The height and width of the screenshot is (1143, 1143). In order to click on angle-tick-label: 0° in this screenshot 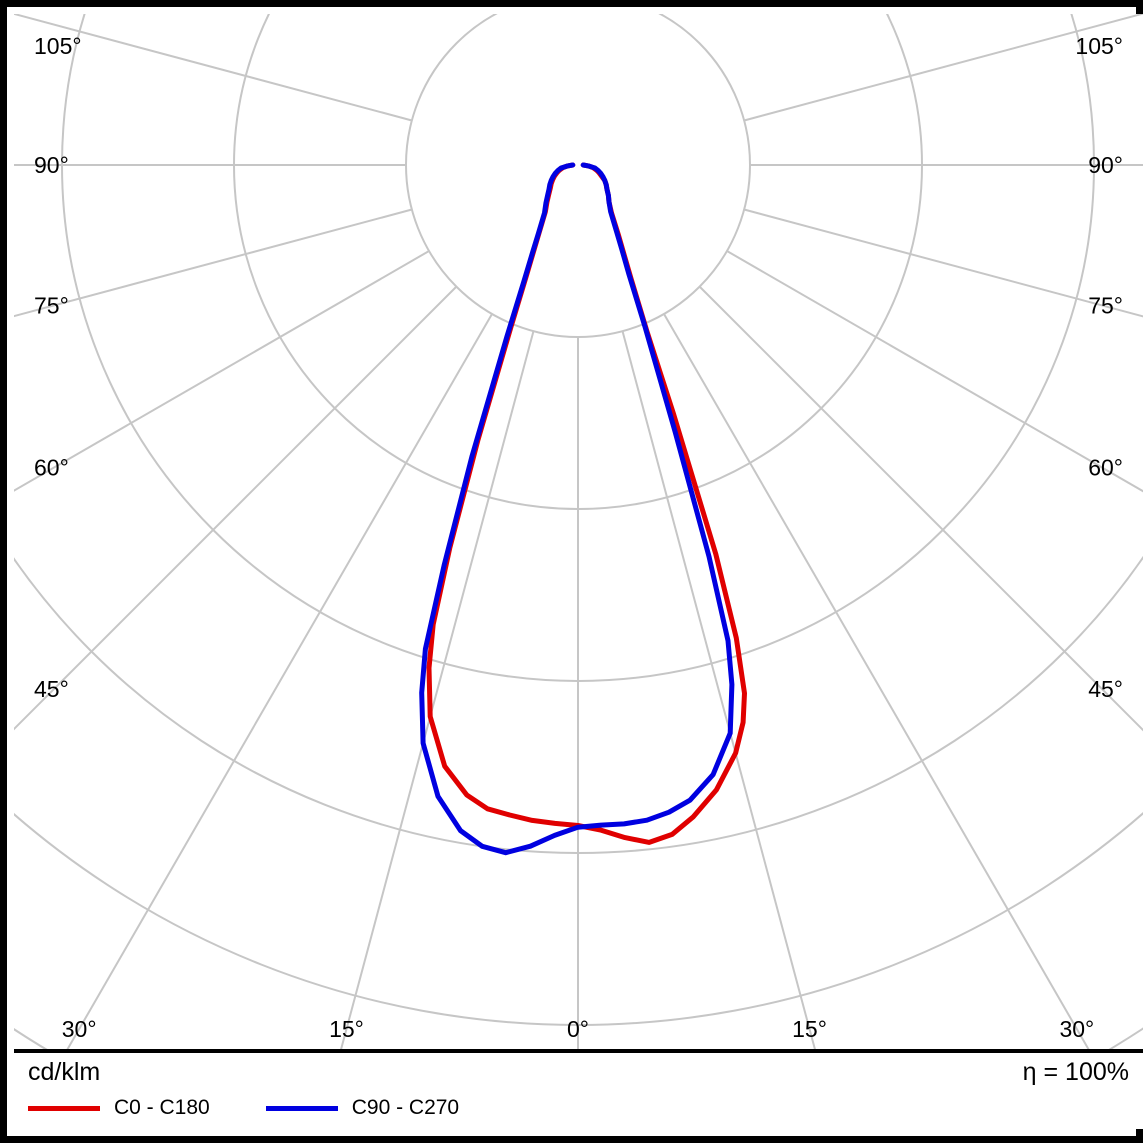, I will do `click(578, 1029)`.